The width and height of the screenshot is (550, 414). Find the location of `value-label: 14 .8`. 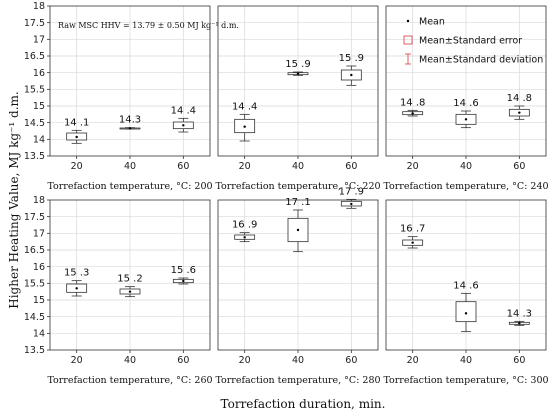

value-label: 14 .8 is located at coordinates (412, 102).